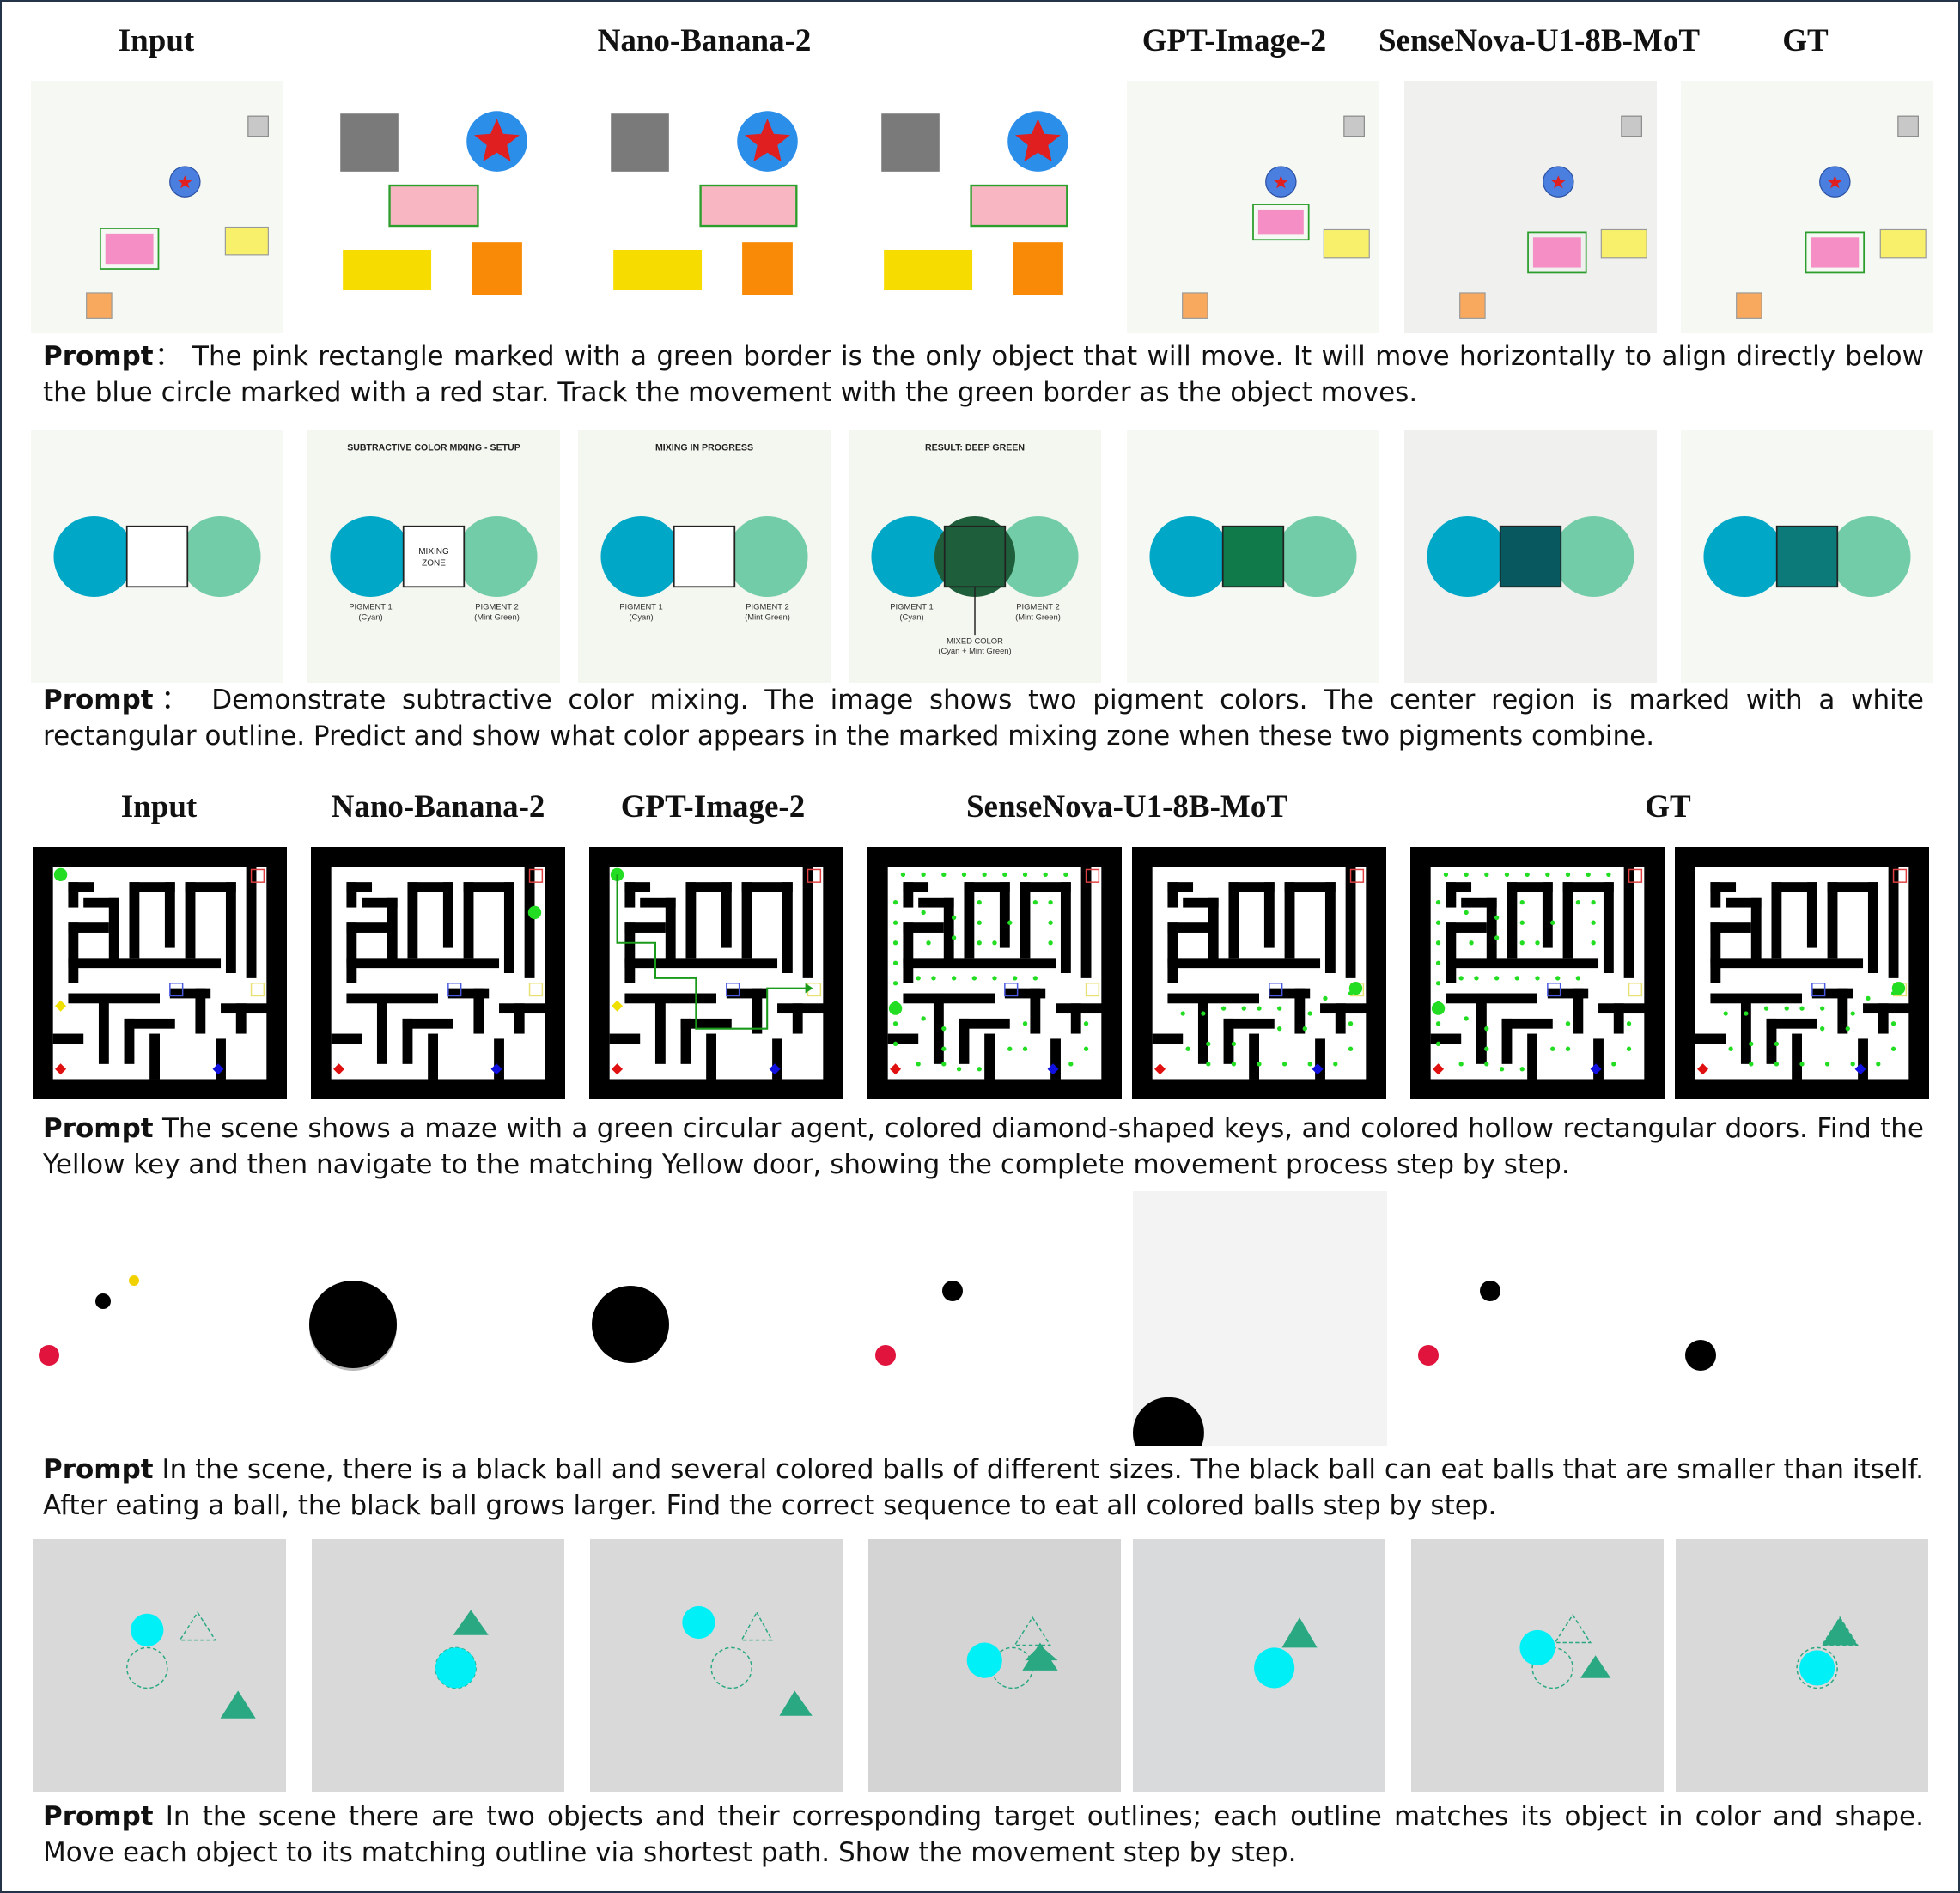 The height and width of the screenshot is (1893, 1960). Describe the element at coordinates (1253, 207) in the screenshot. I see `move-panel-gpt` at that location.